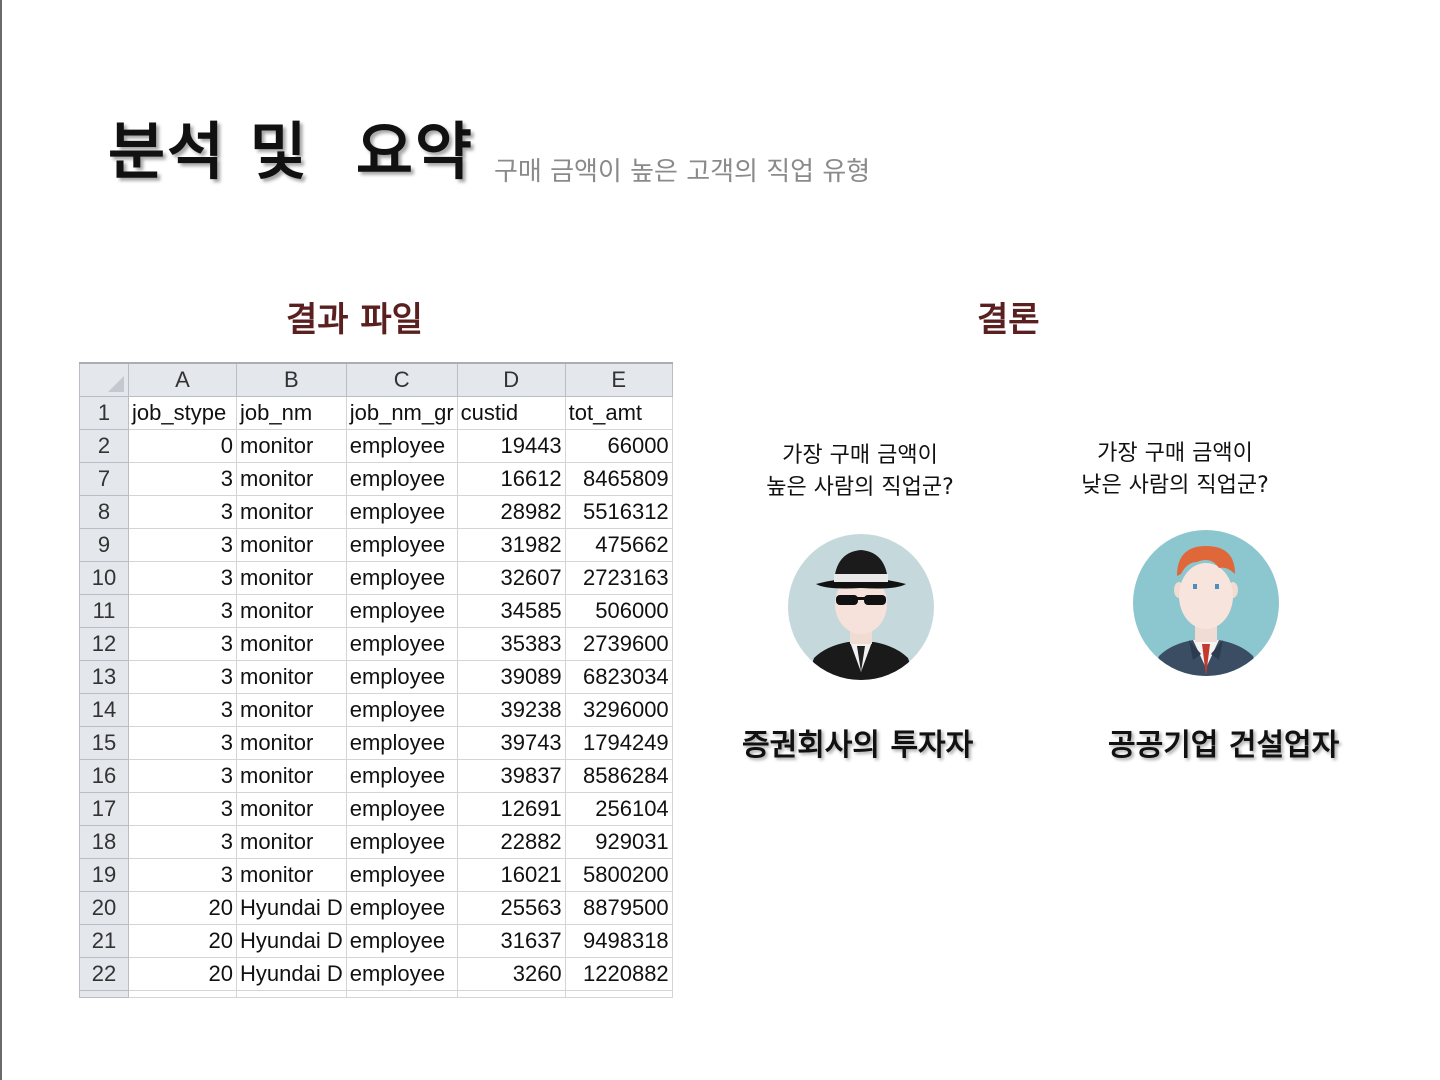 The width and height of the screenshot is (1440, 1080). What do you see at coordinates (104, 644) in the screenshot?
I see `row-header: 12` at bounding box center [104, 644].